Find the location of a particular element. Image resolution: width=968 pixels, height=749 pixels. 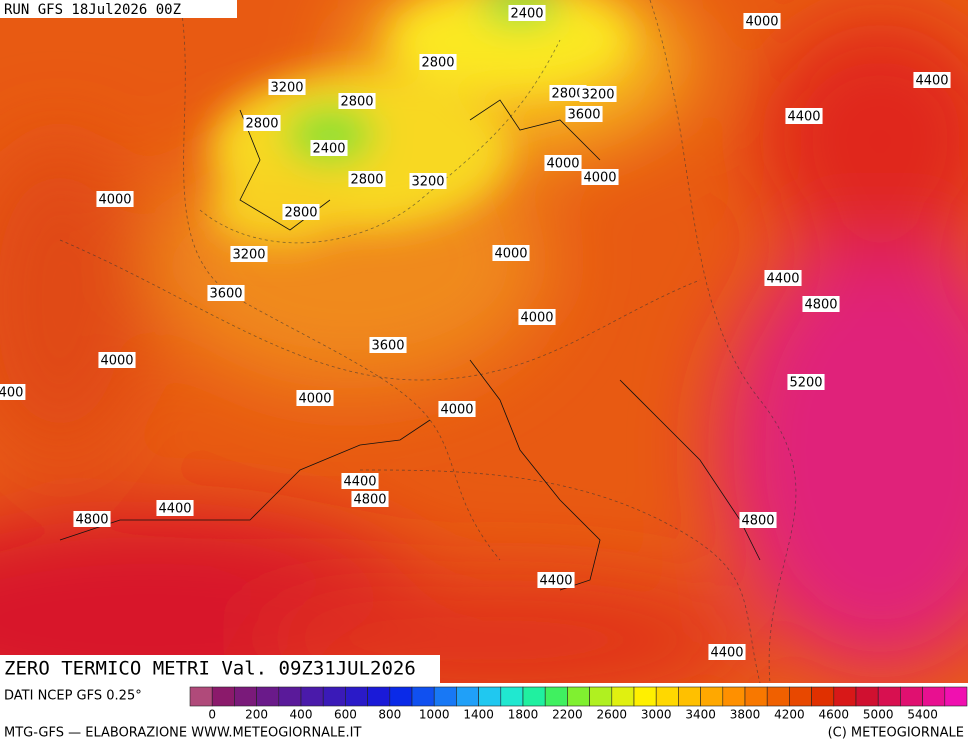

contour-label: 5200 is located at coordinates (805, 383).